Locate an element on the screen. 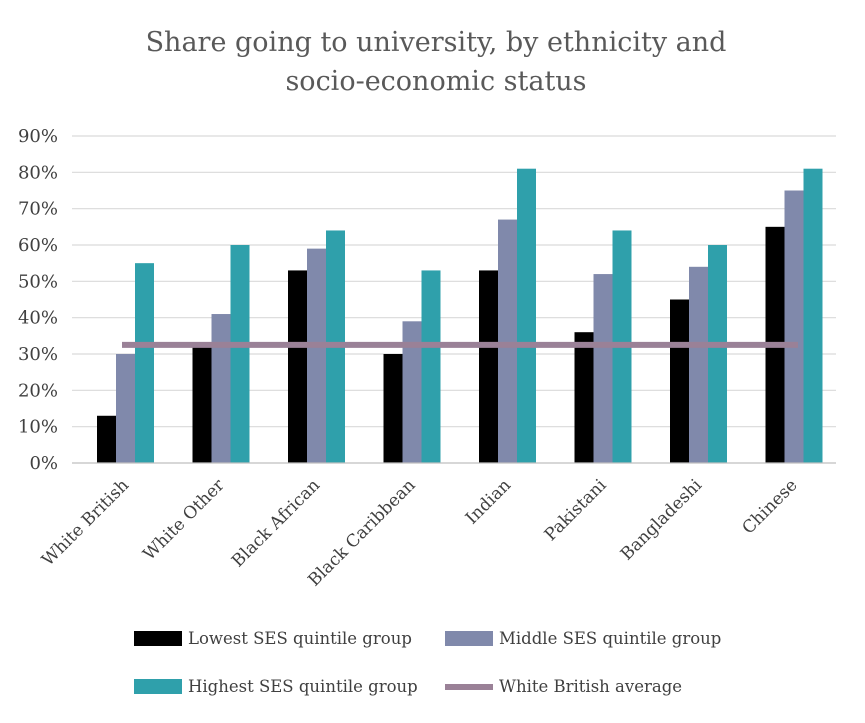 The height and width of the screenshot is (723, 865). x-category-label: Black African is located at coordinates (276, 523).